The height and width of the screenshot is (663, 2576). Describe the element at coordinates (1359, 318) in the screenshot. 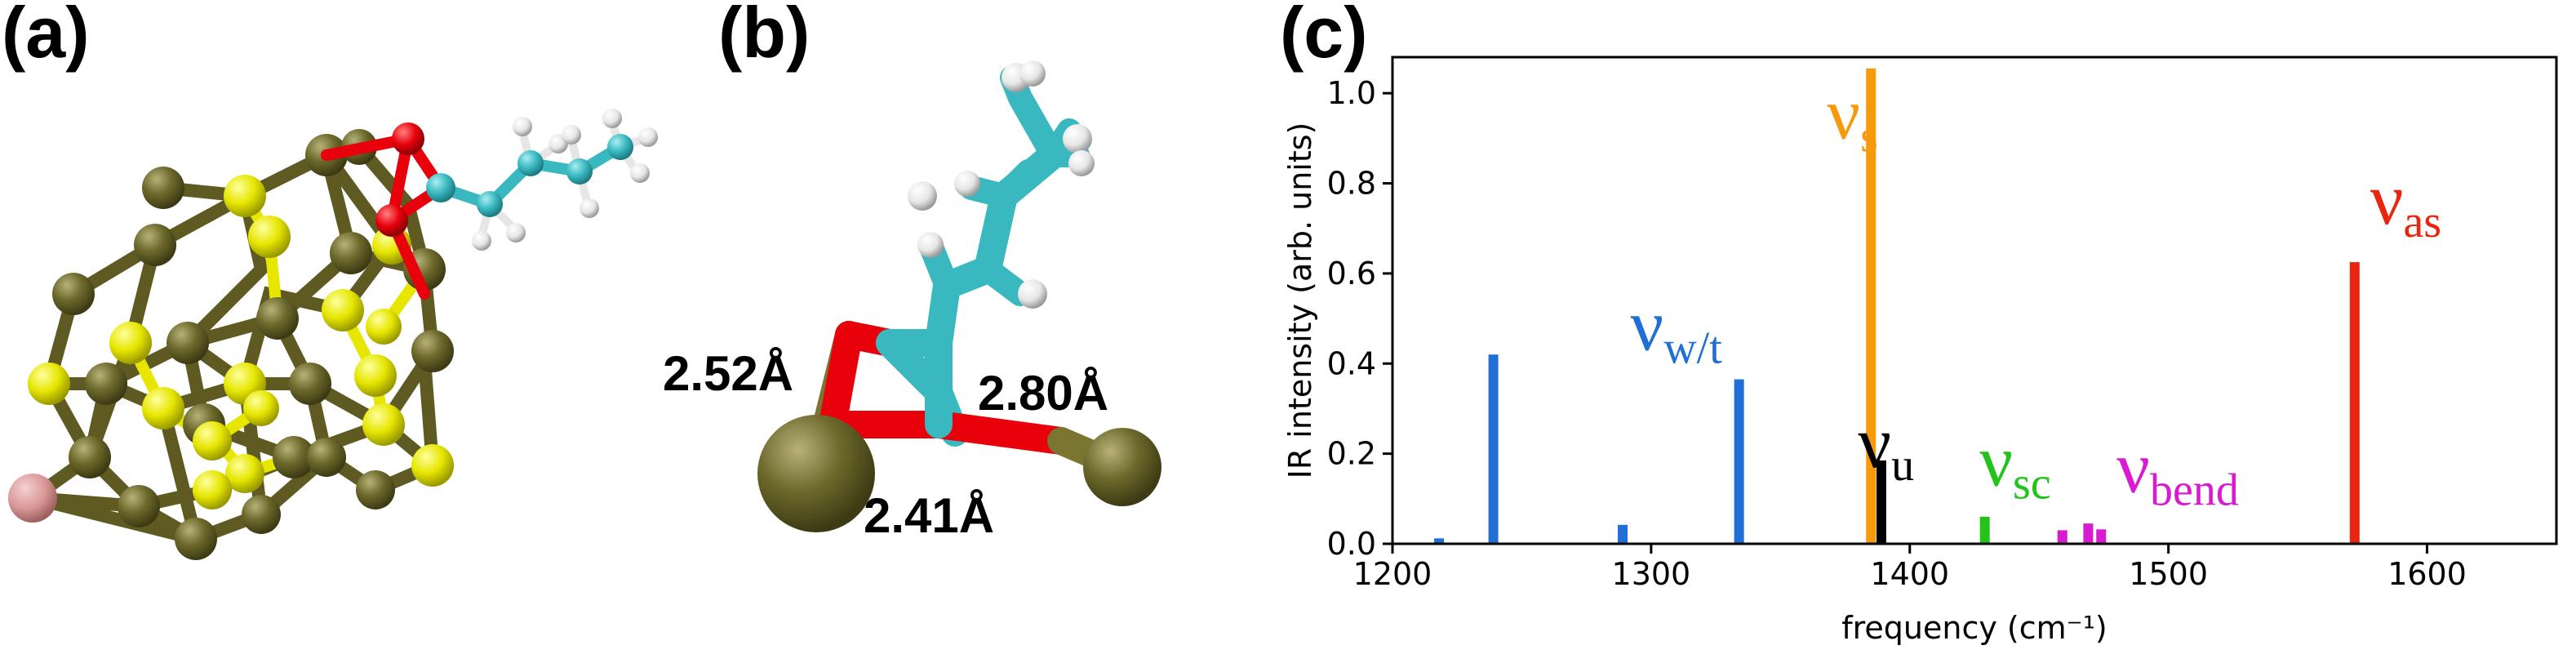

I see `y-ticks: 0.0 0.2 0.4 0.6 0.8 1.0` at that location.